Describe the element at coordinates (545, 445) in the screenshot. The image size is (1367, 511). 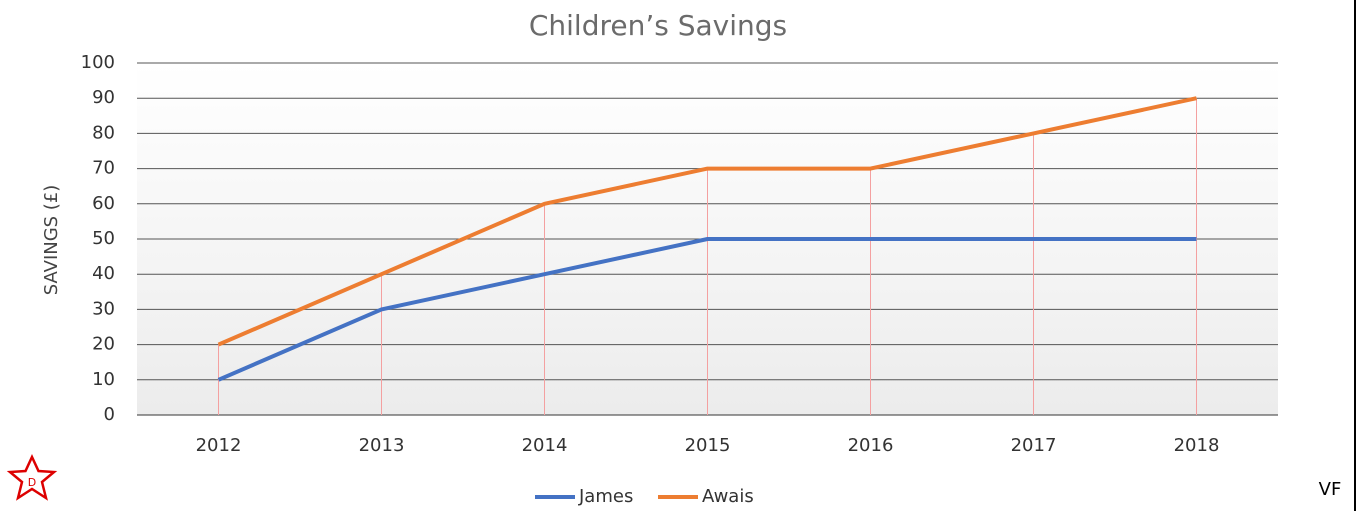
I see `x-tick-label: 2014` at that location.